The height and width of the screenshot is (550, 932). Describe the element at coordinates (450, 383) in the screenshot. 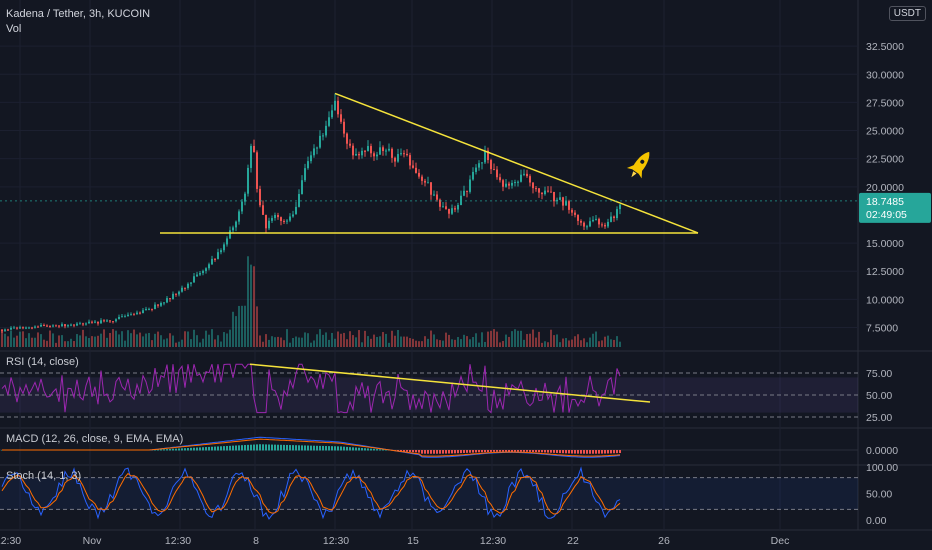

I see `rsi-trendline` at that location.